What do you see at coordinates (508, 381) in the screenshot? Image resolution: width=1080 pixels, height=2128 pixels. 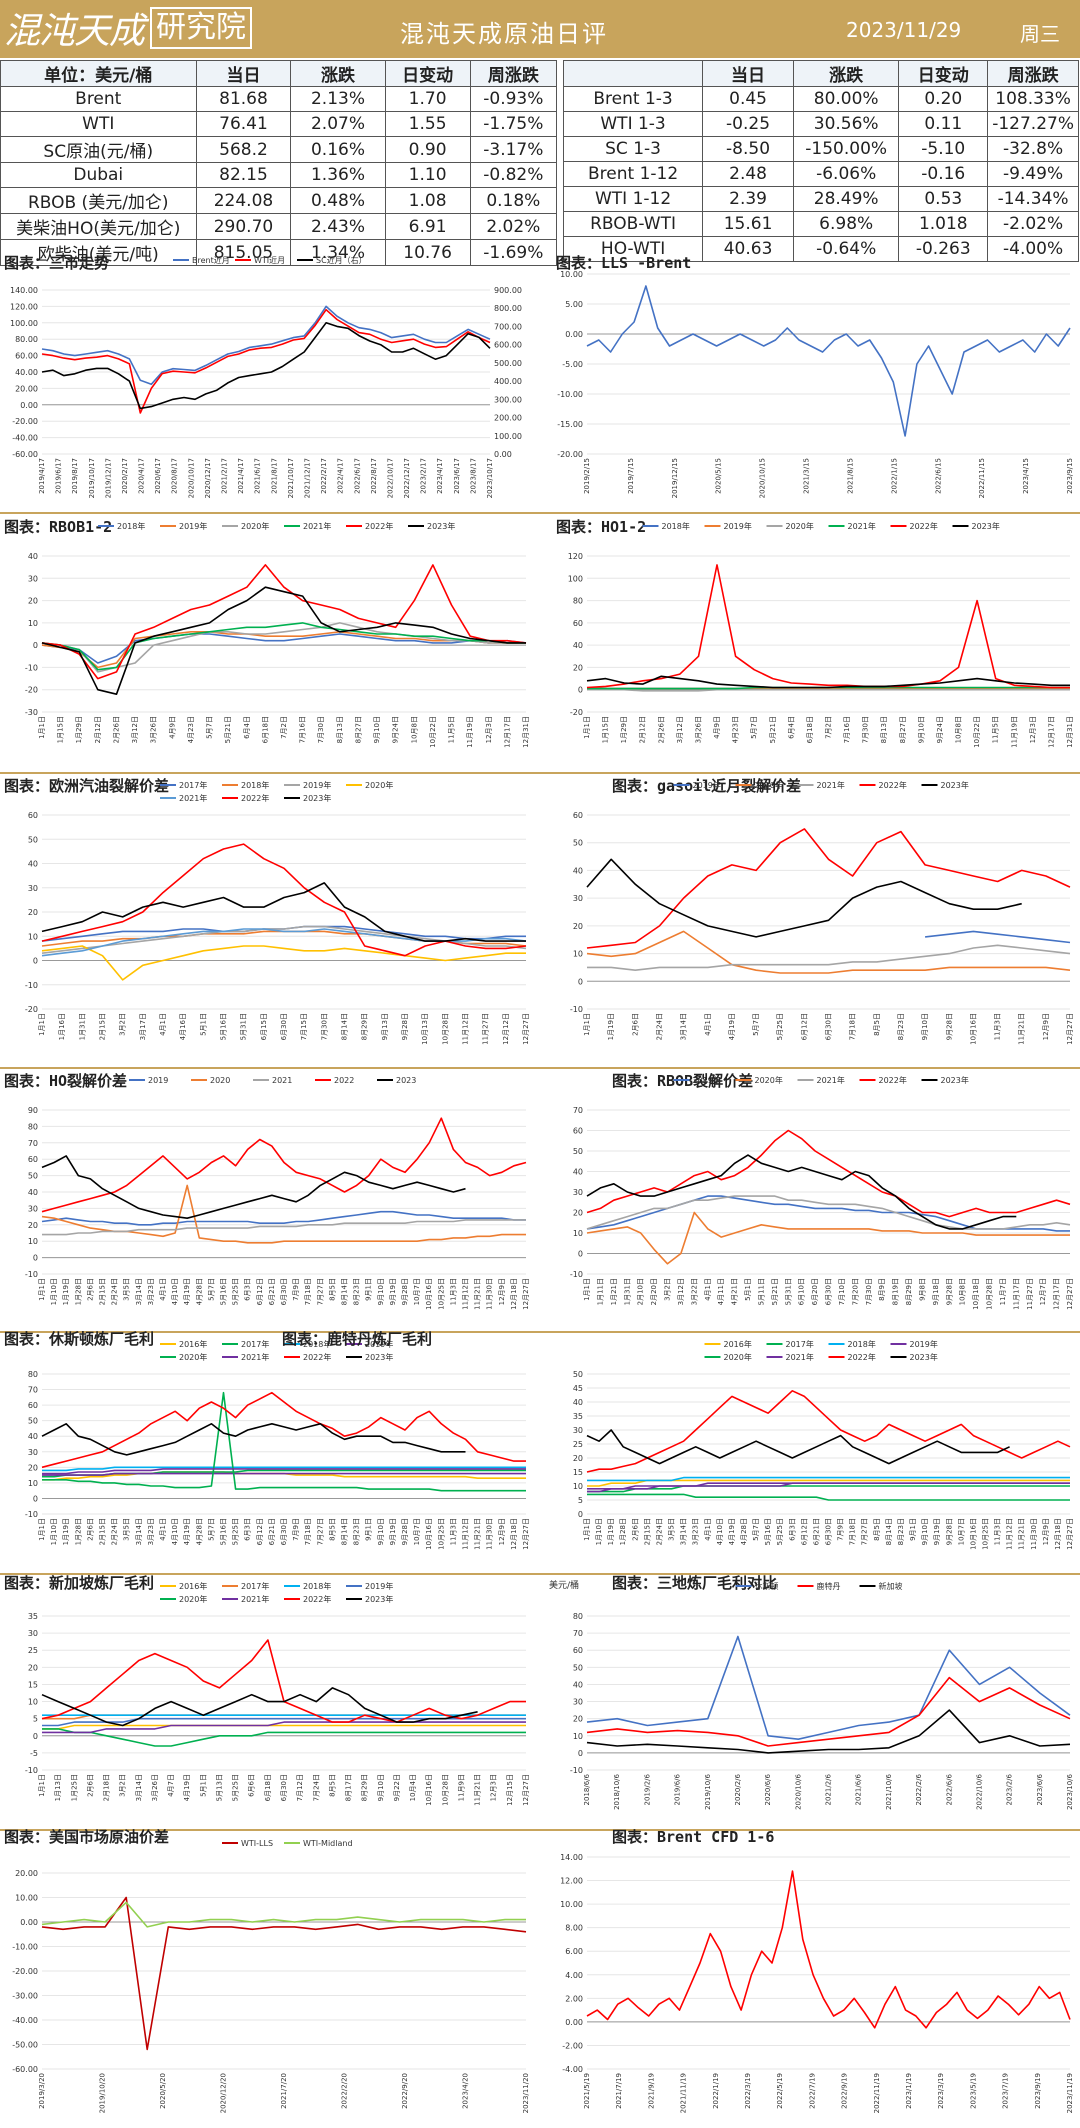 I see `y2-tick-label: 400.00` at bounding box center [508, 381].